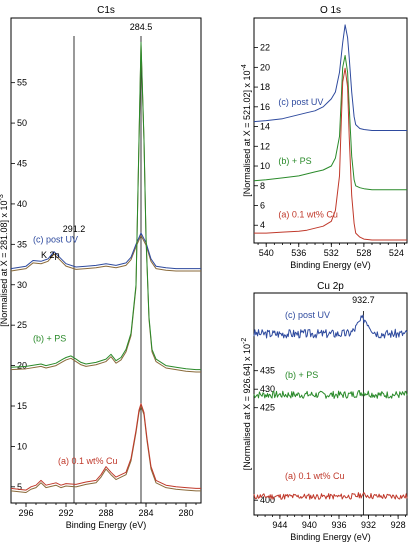 The width and height of the screenshot is (412, 550). Describe the element at coordinates (267, 371) in the screenshot. I see `y-tick-label: 435` at that location.